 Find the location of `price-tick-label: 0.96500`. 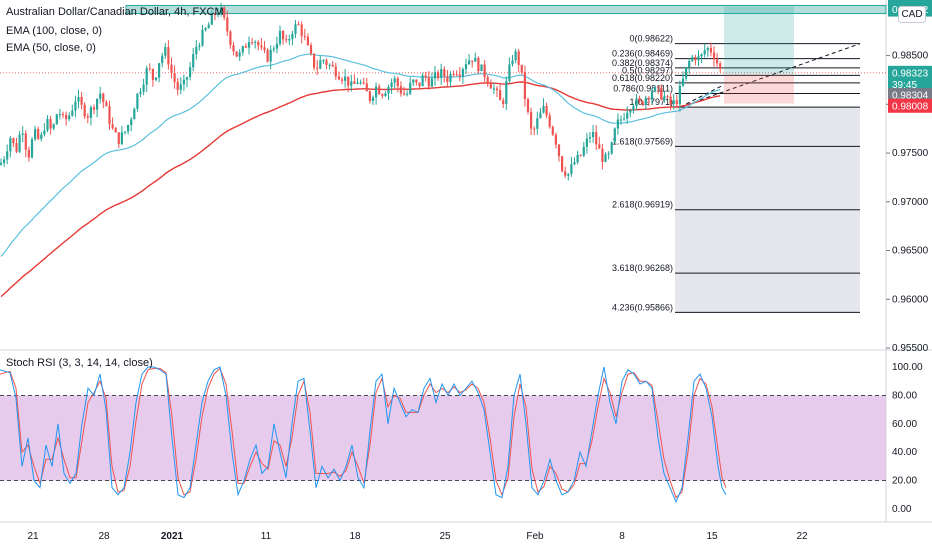

price-tick-label: 0.96500 is located at coordinates (910, 251).